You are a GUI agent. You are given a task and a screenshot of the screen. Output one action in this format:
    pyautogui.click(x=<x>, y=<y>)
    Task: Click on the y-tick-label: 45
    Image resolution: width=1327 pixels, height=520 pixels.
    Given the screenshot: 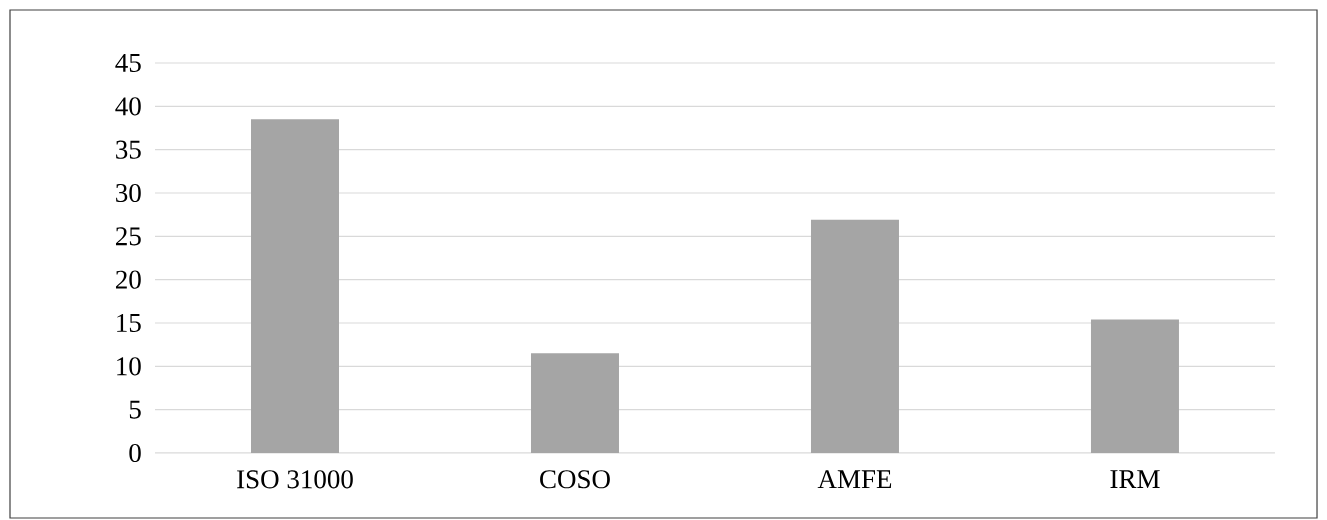 What is the action you would take?
    pyautogui.click(x=128, y=63)
    